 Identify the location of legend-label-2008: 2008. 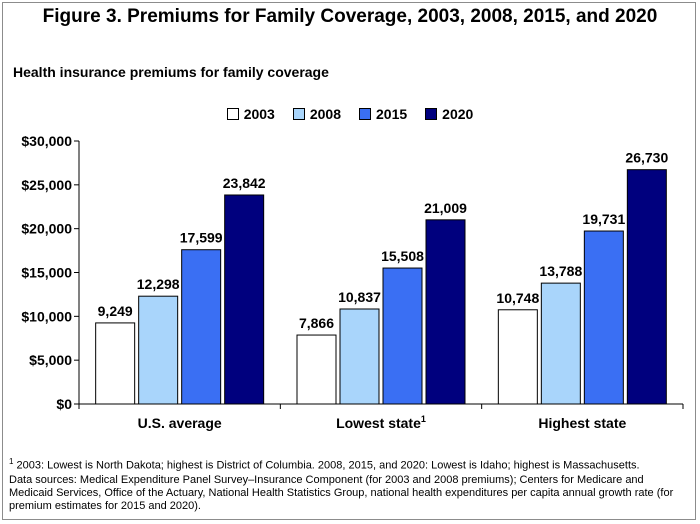
(325, 114).